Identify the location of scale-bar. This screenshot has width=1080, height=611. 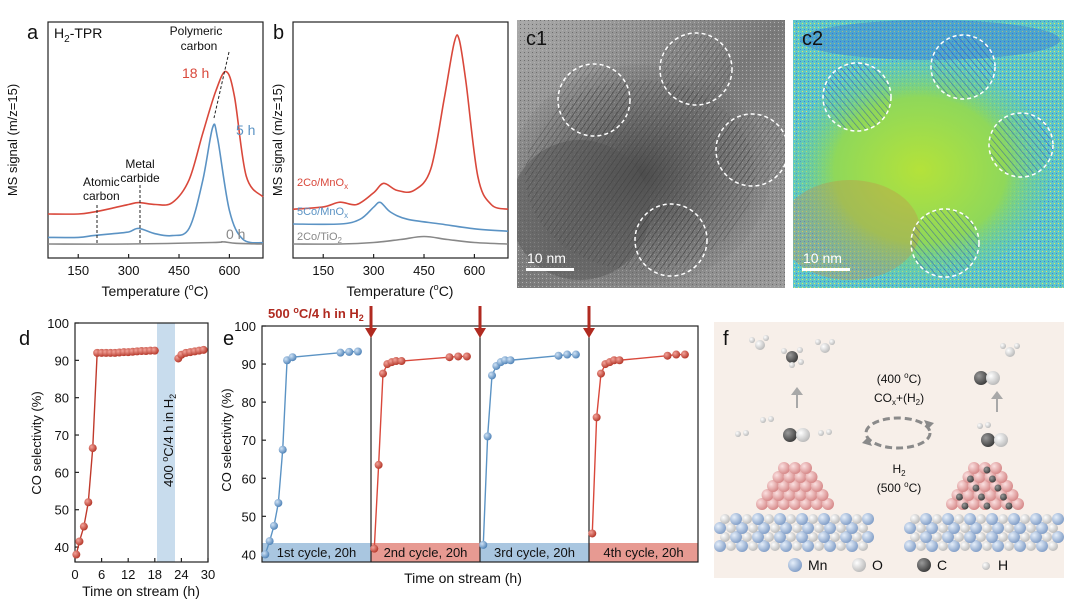
(550, 269).